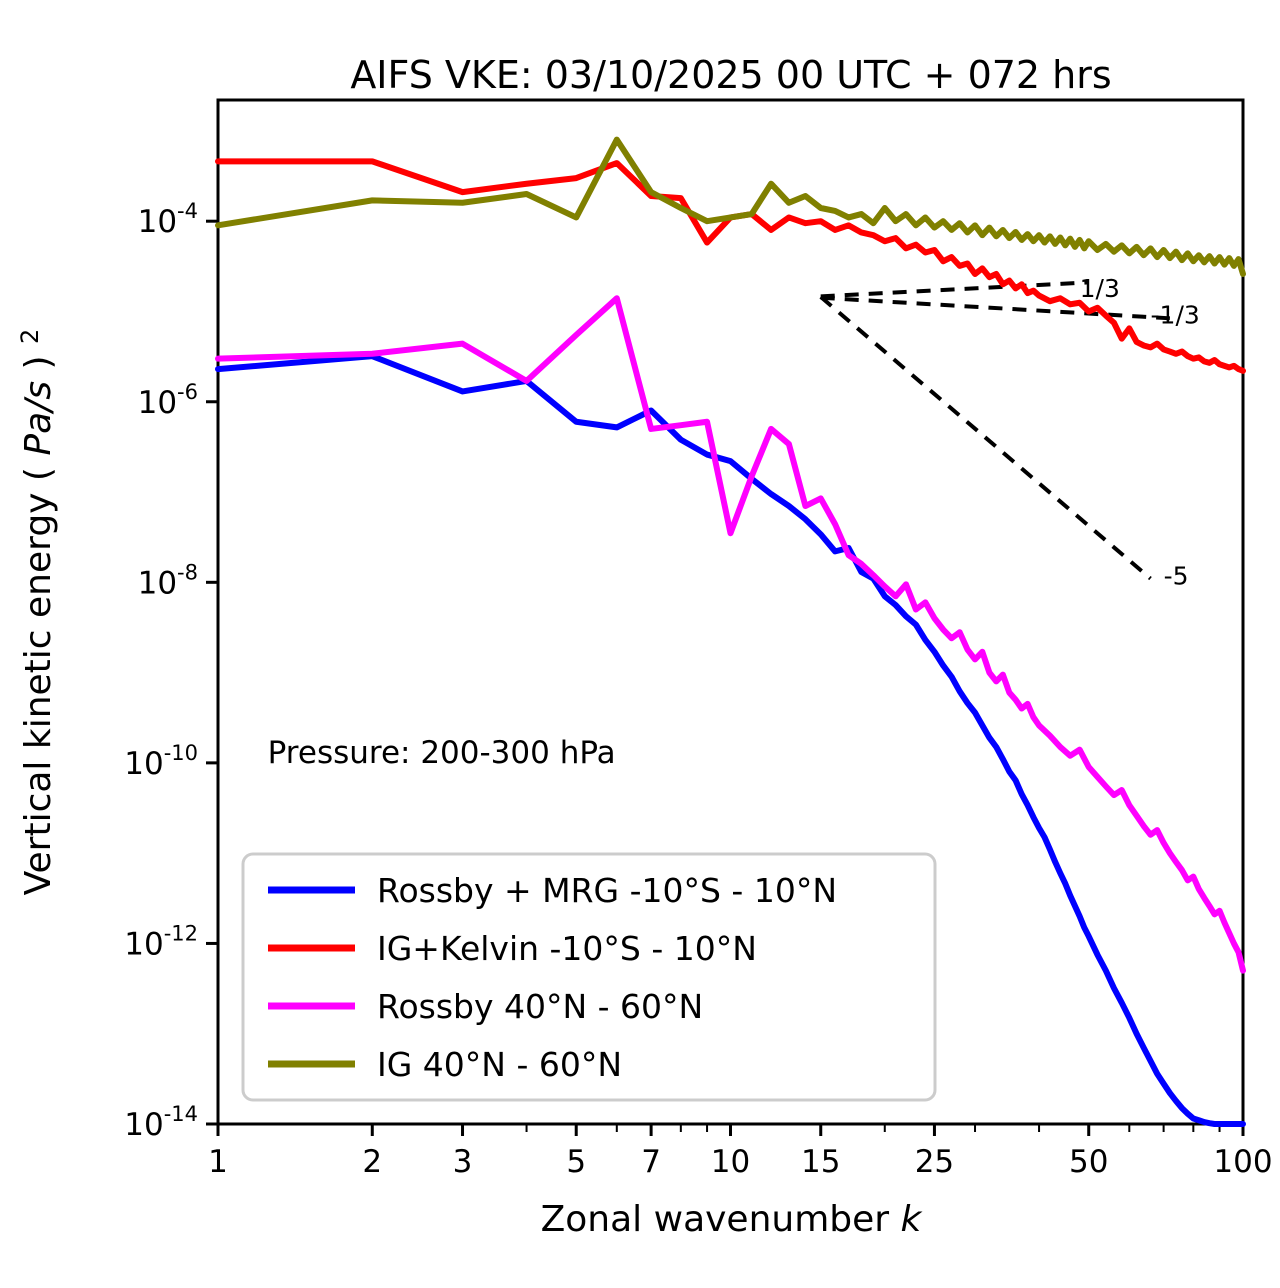 The image size is (1280, 1288). Describe the element at coordinates (171, 671) in the screenshot. I see `y-axis-ticks: 10⁻⁴ 10⁻⁶ 10⁻⁸ 10⁻¹⁰ 10⁻¹² 10⁻¹⁴` at that location.